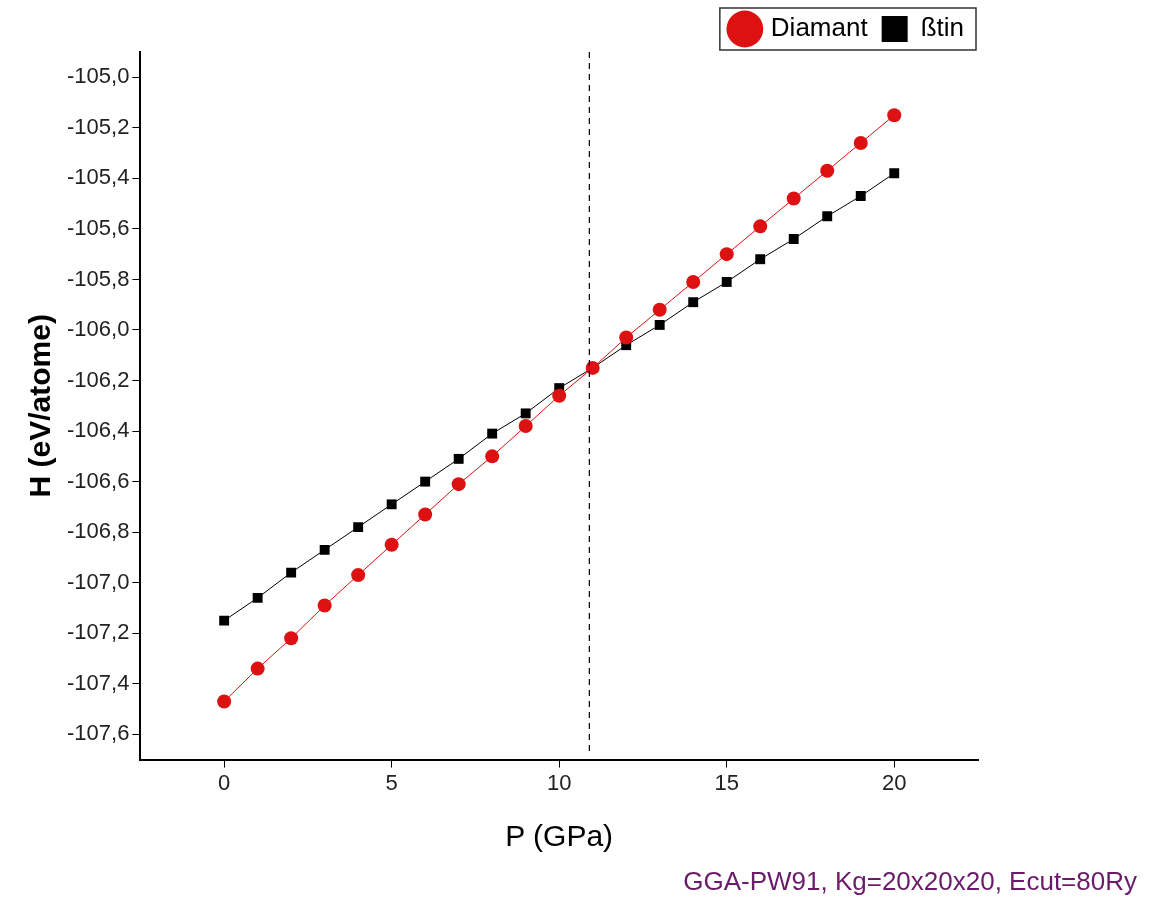  What do you see at coordinates (559, 836) in the screenshot?
I see `x-axis-title: P (GPa)` at bounding box center [559, 836].